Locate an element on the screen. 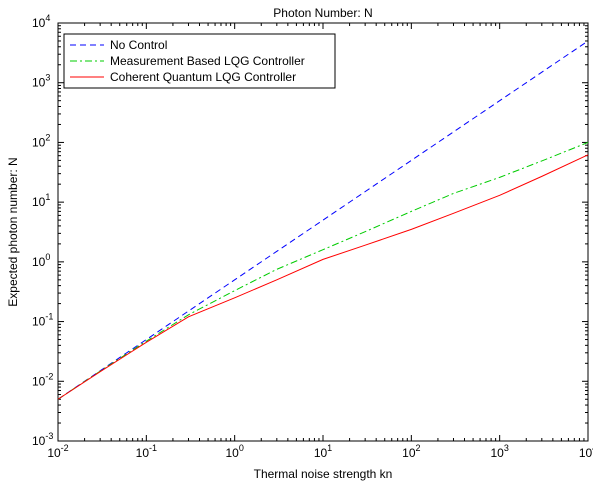 Image resolution: width=593 pixels, height=485 pixels. chart-title: Photon Number: N is located at coordinates (322, 13).